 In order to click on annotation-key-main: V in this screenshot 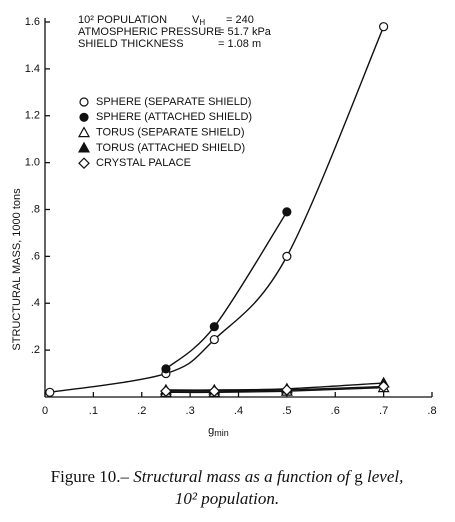, I will do `click(196, 20)`.